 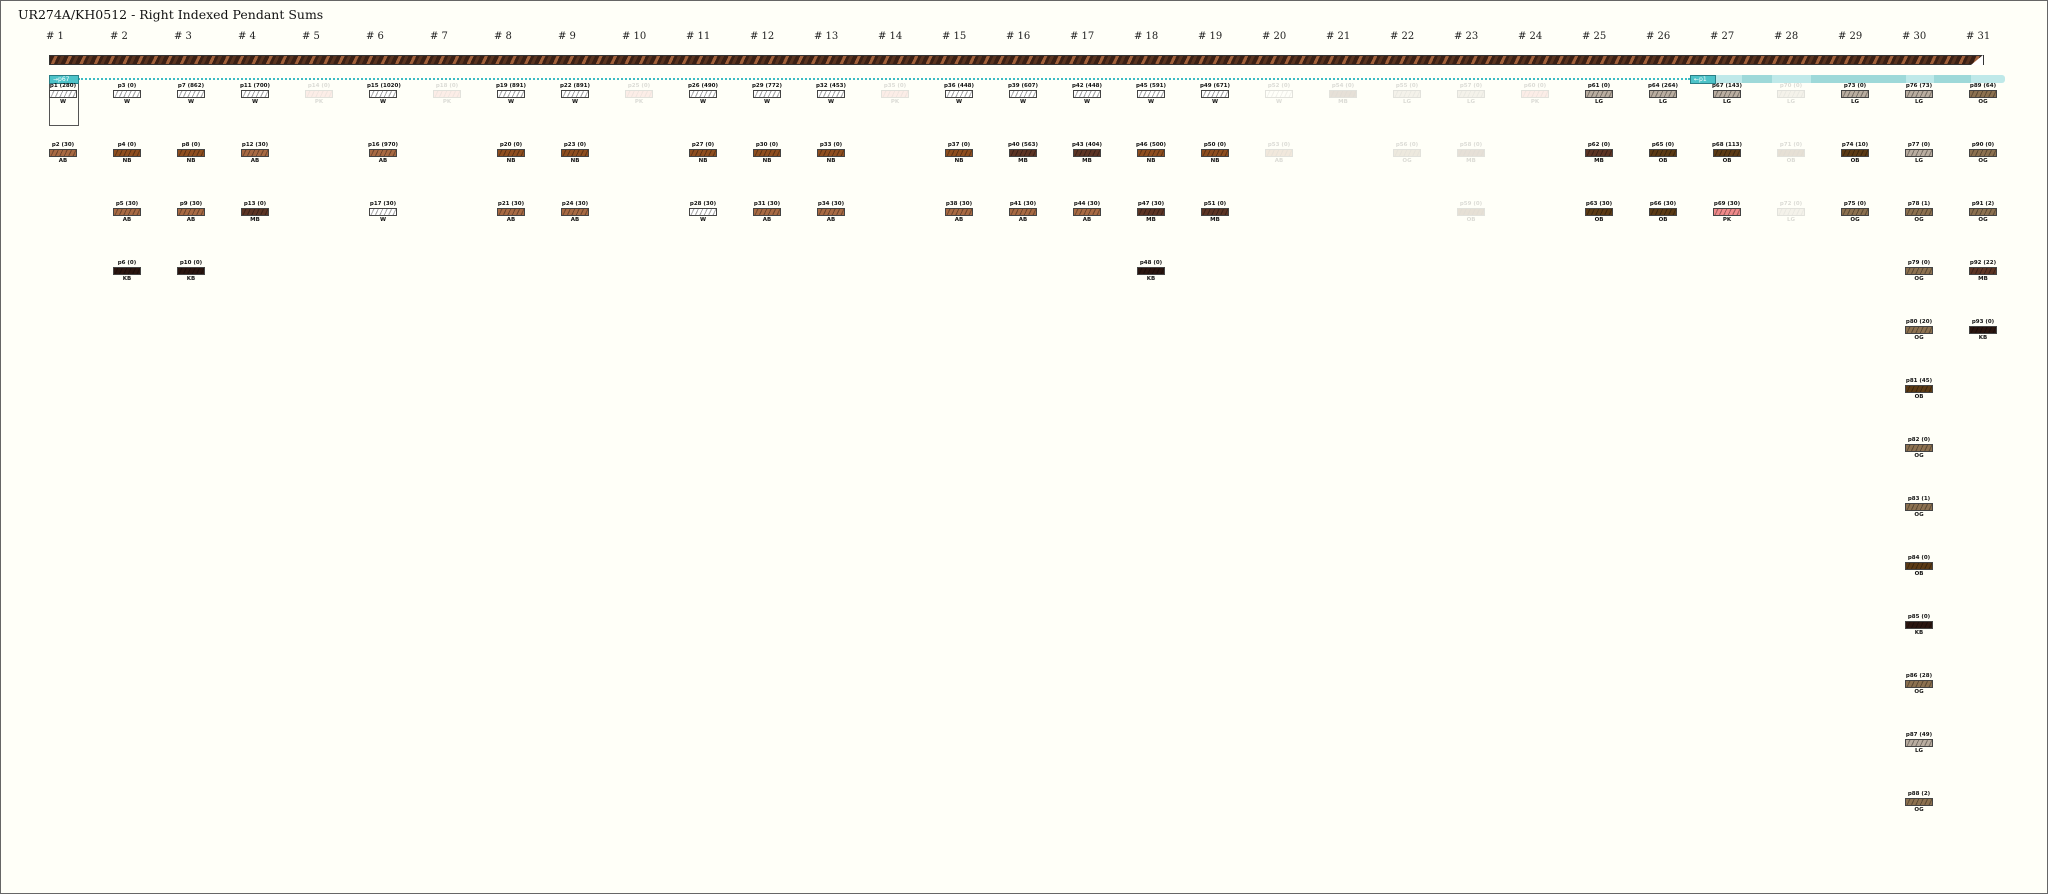 What do you see at coordinates (1599, 94) in the screenshot?
I see `pendant-cord: p61 (0) LG` at bounding box center [1599, 94].